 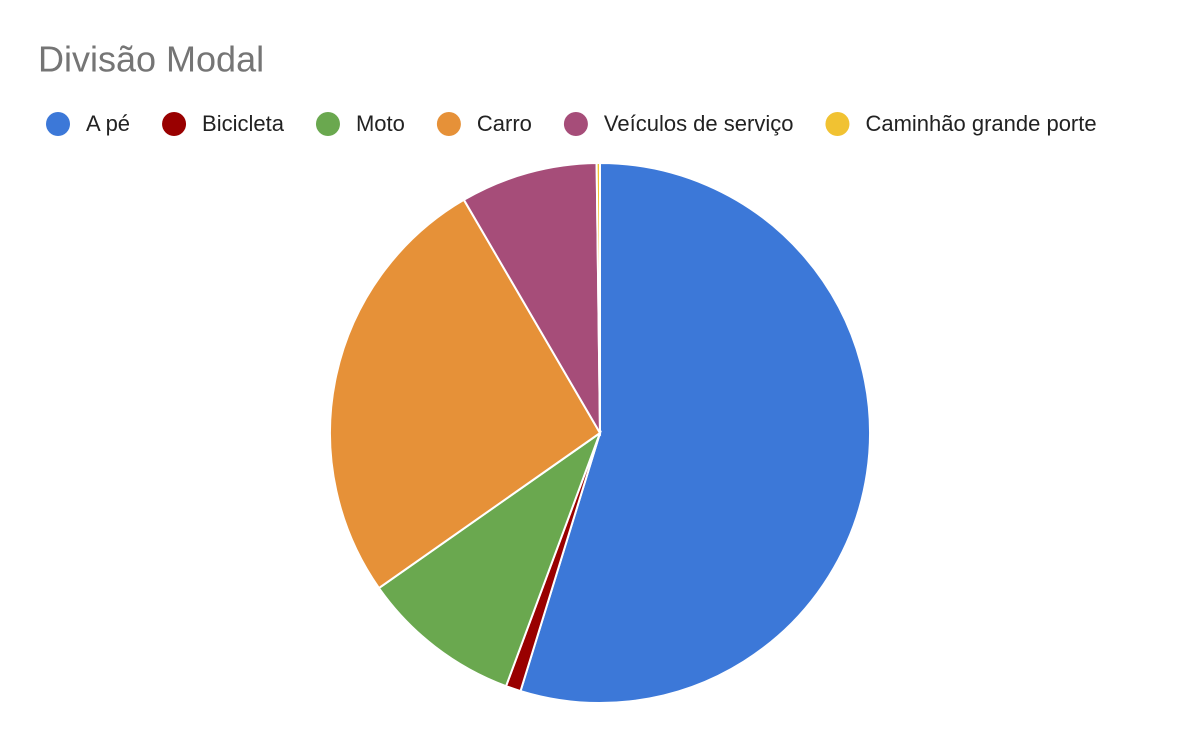 I want to click on legend-label: Bicicleta, so click(x=243, y=123).